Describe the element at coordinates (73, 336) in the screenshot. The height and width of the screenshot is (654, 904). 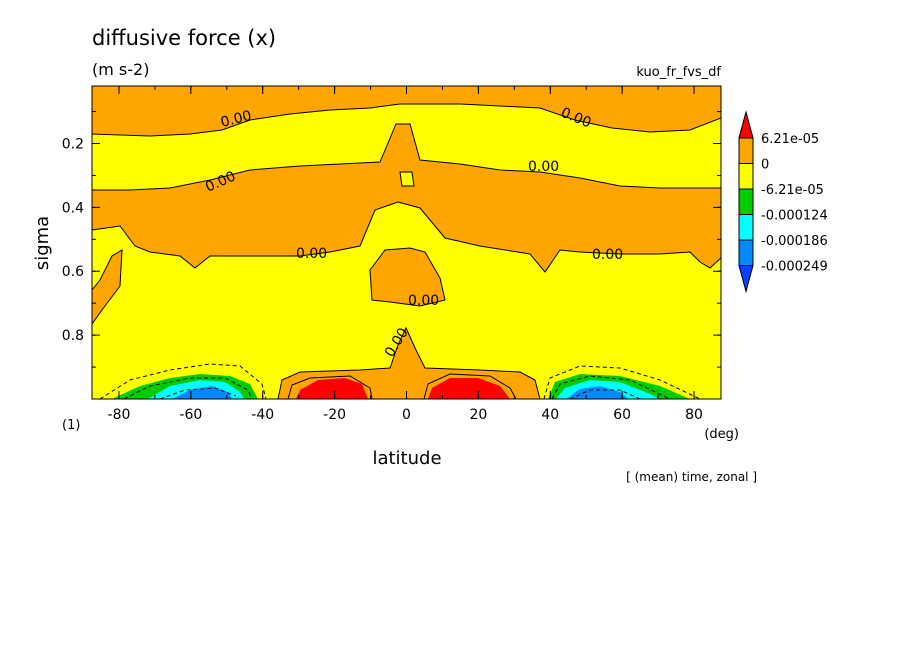
I see `y-tick-label: 0.8` at that location.